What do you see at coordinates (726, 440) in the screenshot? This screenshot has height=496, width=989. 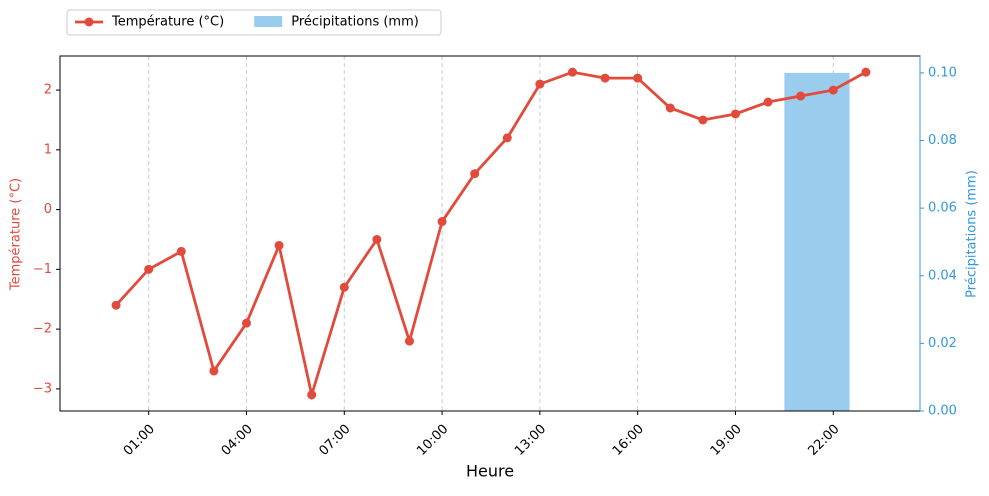 I see `x-tick-label: 19:00` at bounding box center [726, 440].